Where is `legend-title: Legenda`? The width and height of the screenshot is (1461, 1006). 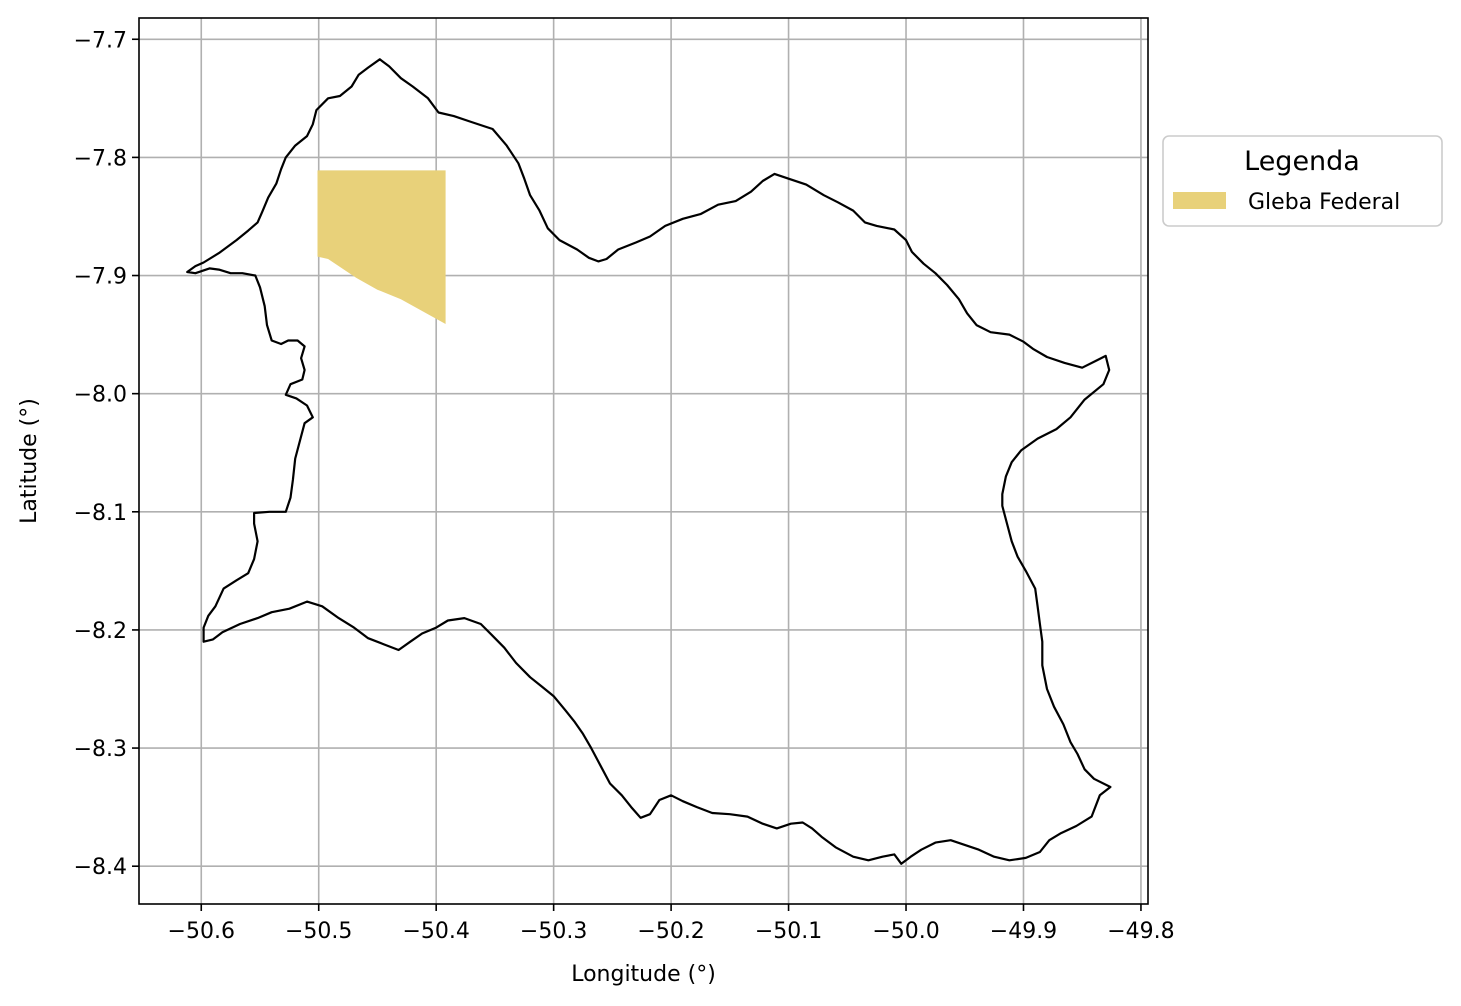 legend-title: Legenda is located at coordinates (1302, 161).